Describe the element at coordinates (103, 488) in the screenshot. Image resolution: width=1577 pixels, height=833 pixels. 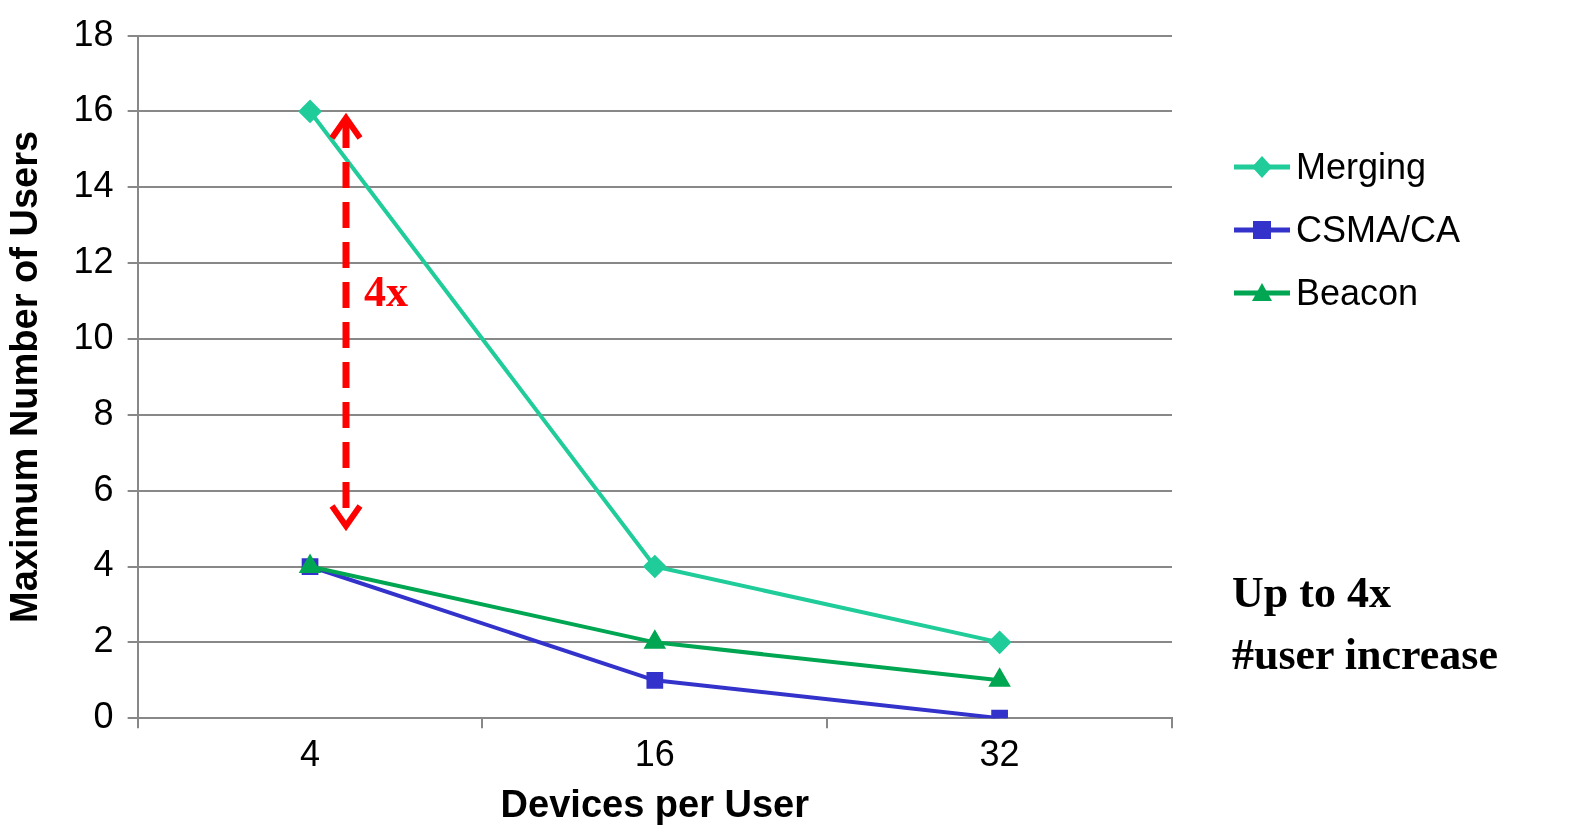
I see `y-tick-label: 6` at that location.